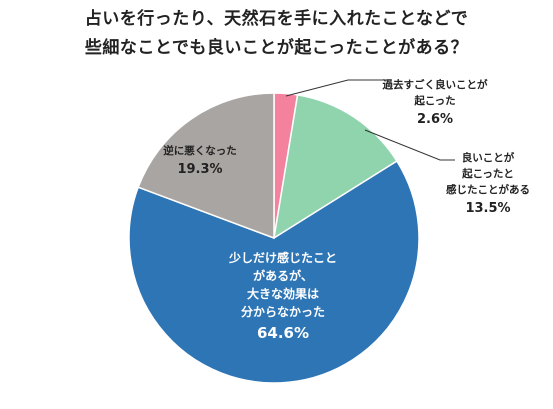  What do you see at coordinates (283, 311) in the screenshot?
I see `slice-label-2-line-3: 分からなかった` at bounding box center [283, 311].